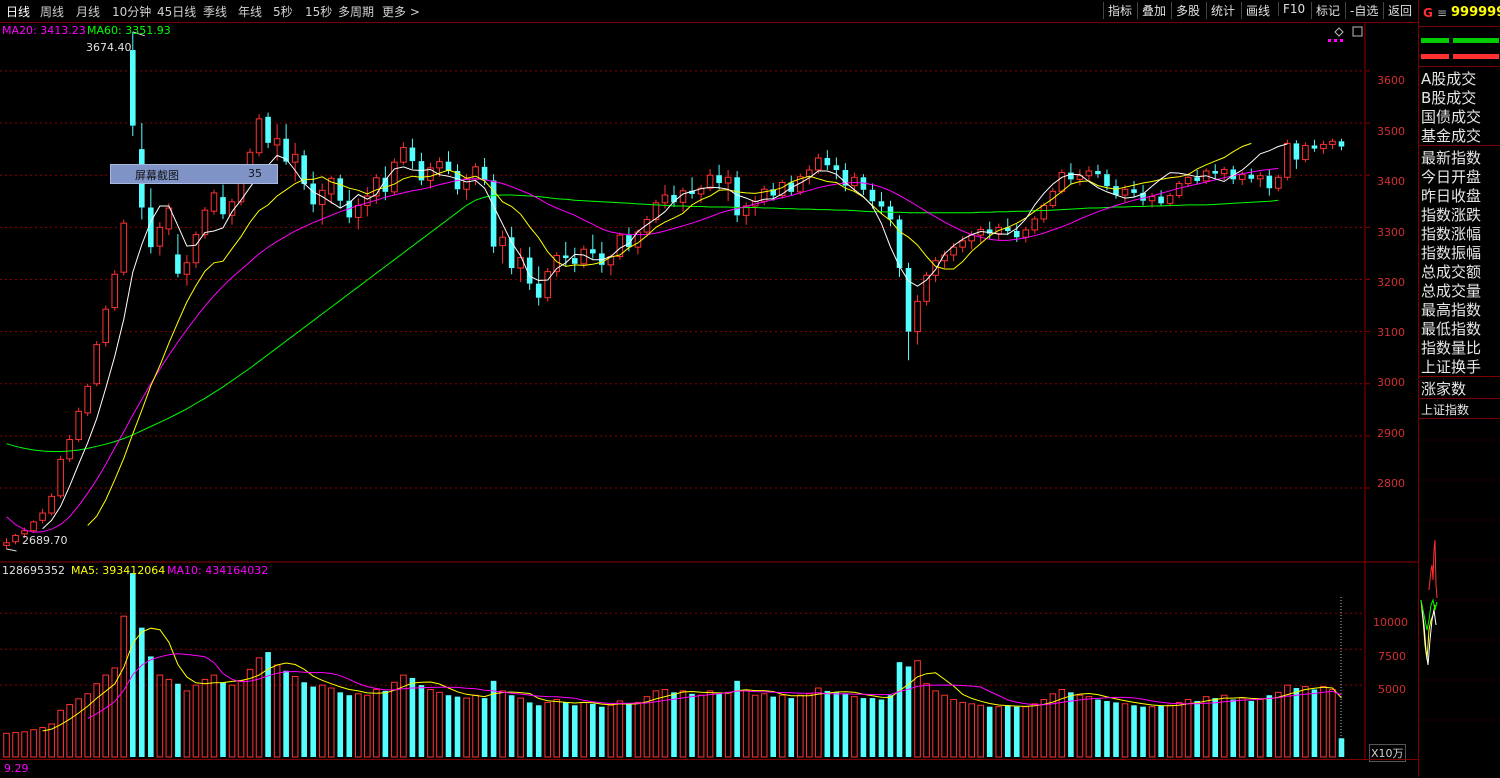  What do you see at coordinates (18, 12) in the screenshot?
I see `period-tab-daily: 日线` at bounding box center [18, 12].